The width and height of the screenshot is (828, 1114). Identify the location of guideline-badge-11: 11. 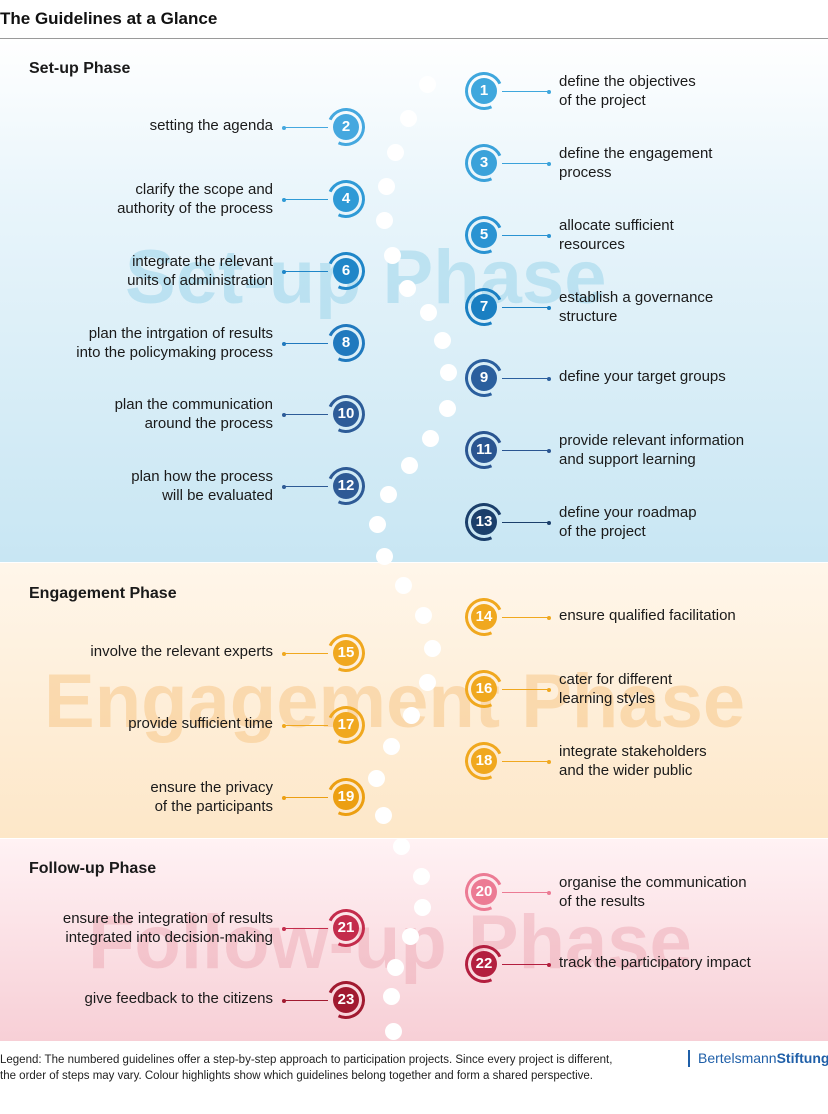
(484, 450).